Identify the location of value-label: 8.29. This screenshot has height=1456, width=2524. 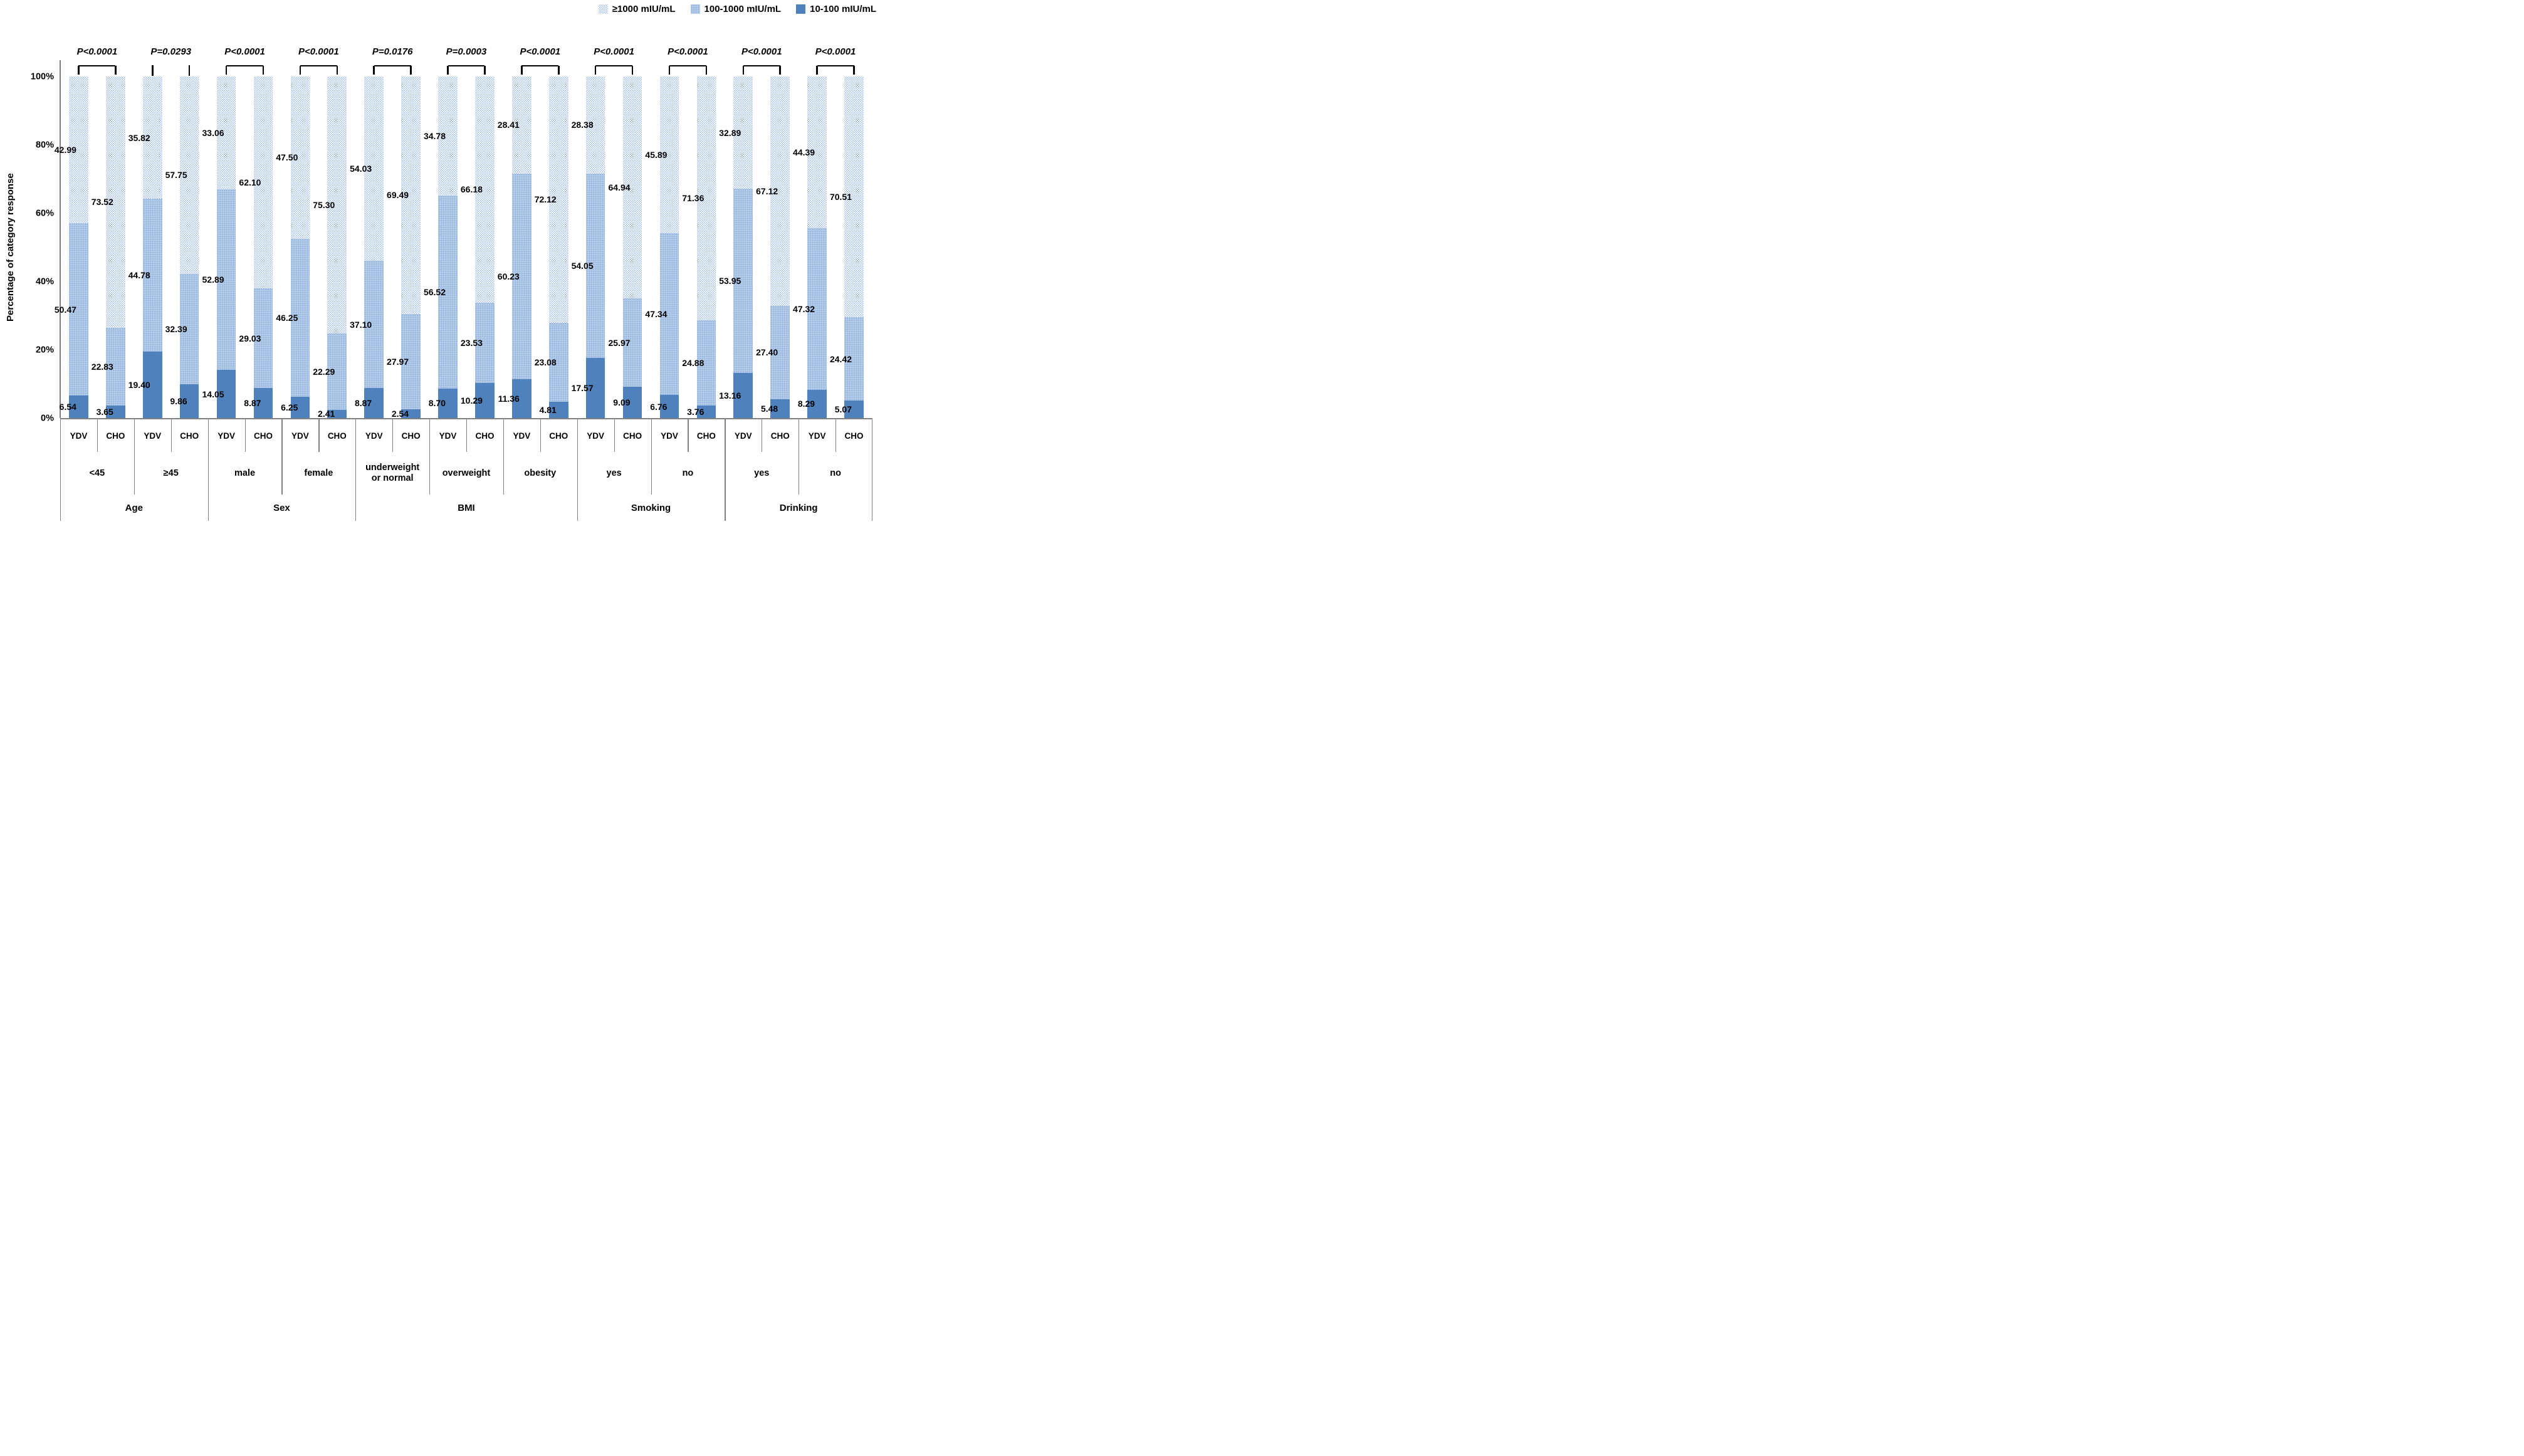
(806, 404).